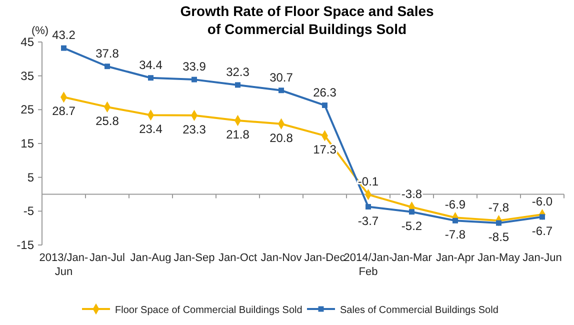 This screenshot has height=325, width=574. Describe the element at coordinates (455, 205) in the screenshot. I see `data-label: -6.9` at that location.